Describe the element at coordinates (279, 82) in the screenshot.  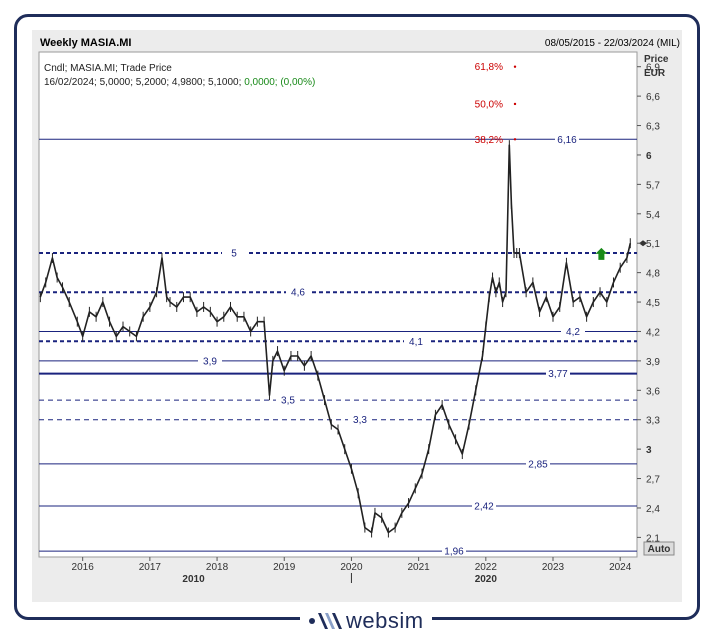
I see `legend-change: 0,0000; (0,00%)` at that location.